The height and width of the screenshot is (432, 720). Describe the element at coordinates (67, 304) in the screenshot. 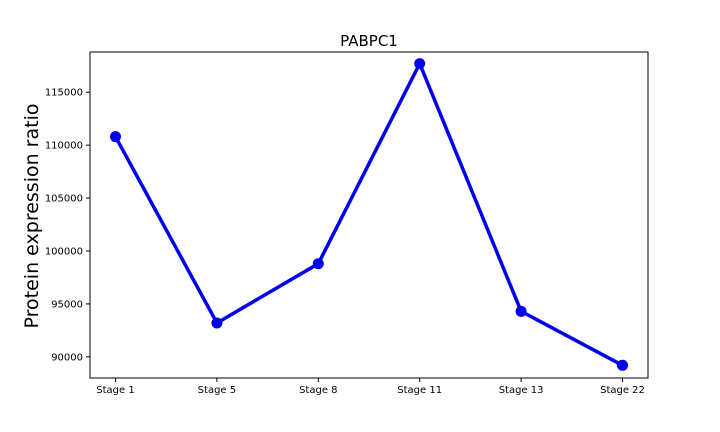

I see `y-tick-label: 95000` at that location.